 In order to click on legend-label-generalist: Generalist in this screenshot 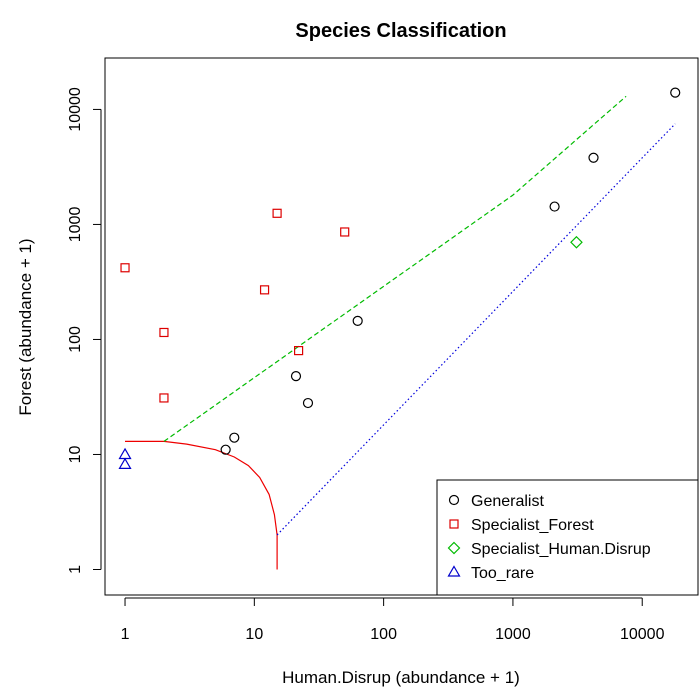, I will do `click(507, 501)`.